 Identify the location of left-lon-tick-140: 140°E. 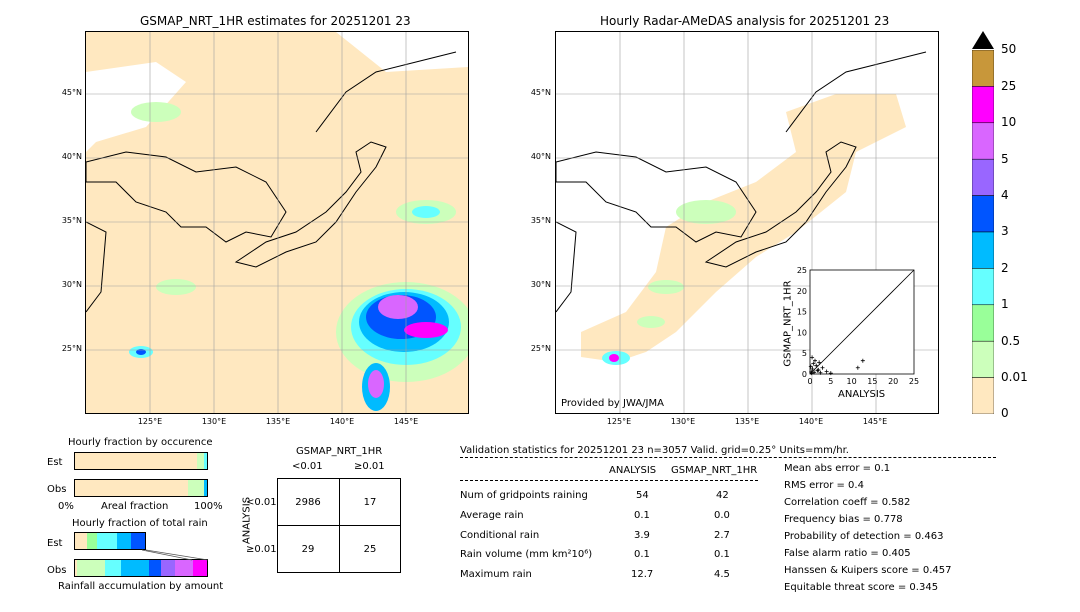
(342, 421).